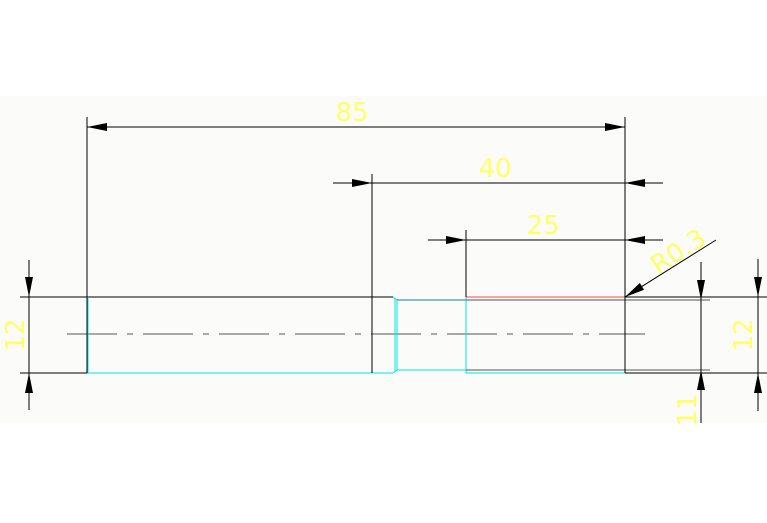 The image size is (767, 523). What do you see at coordinates (670, 268) in the screenshot?
I see `radius-leader` at bounding box center [670, 268].